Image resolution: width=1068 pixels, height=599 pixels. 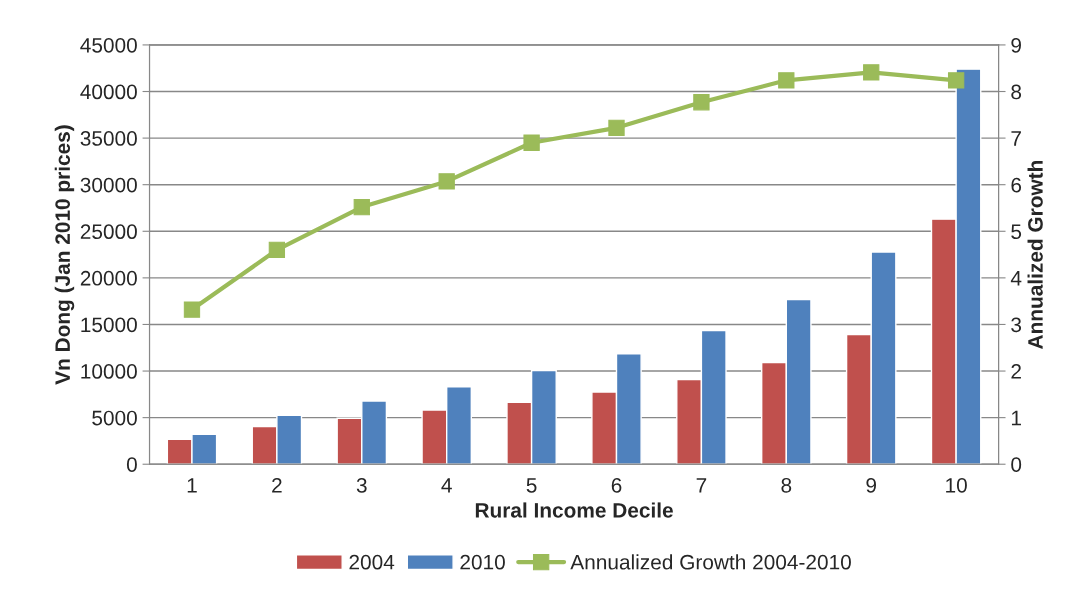 What do you see at coordinates (1016, 92) in the screenshot?
I see `y2-tick-label: 8` at bounding box center [1016, 92].